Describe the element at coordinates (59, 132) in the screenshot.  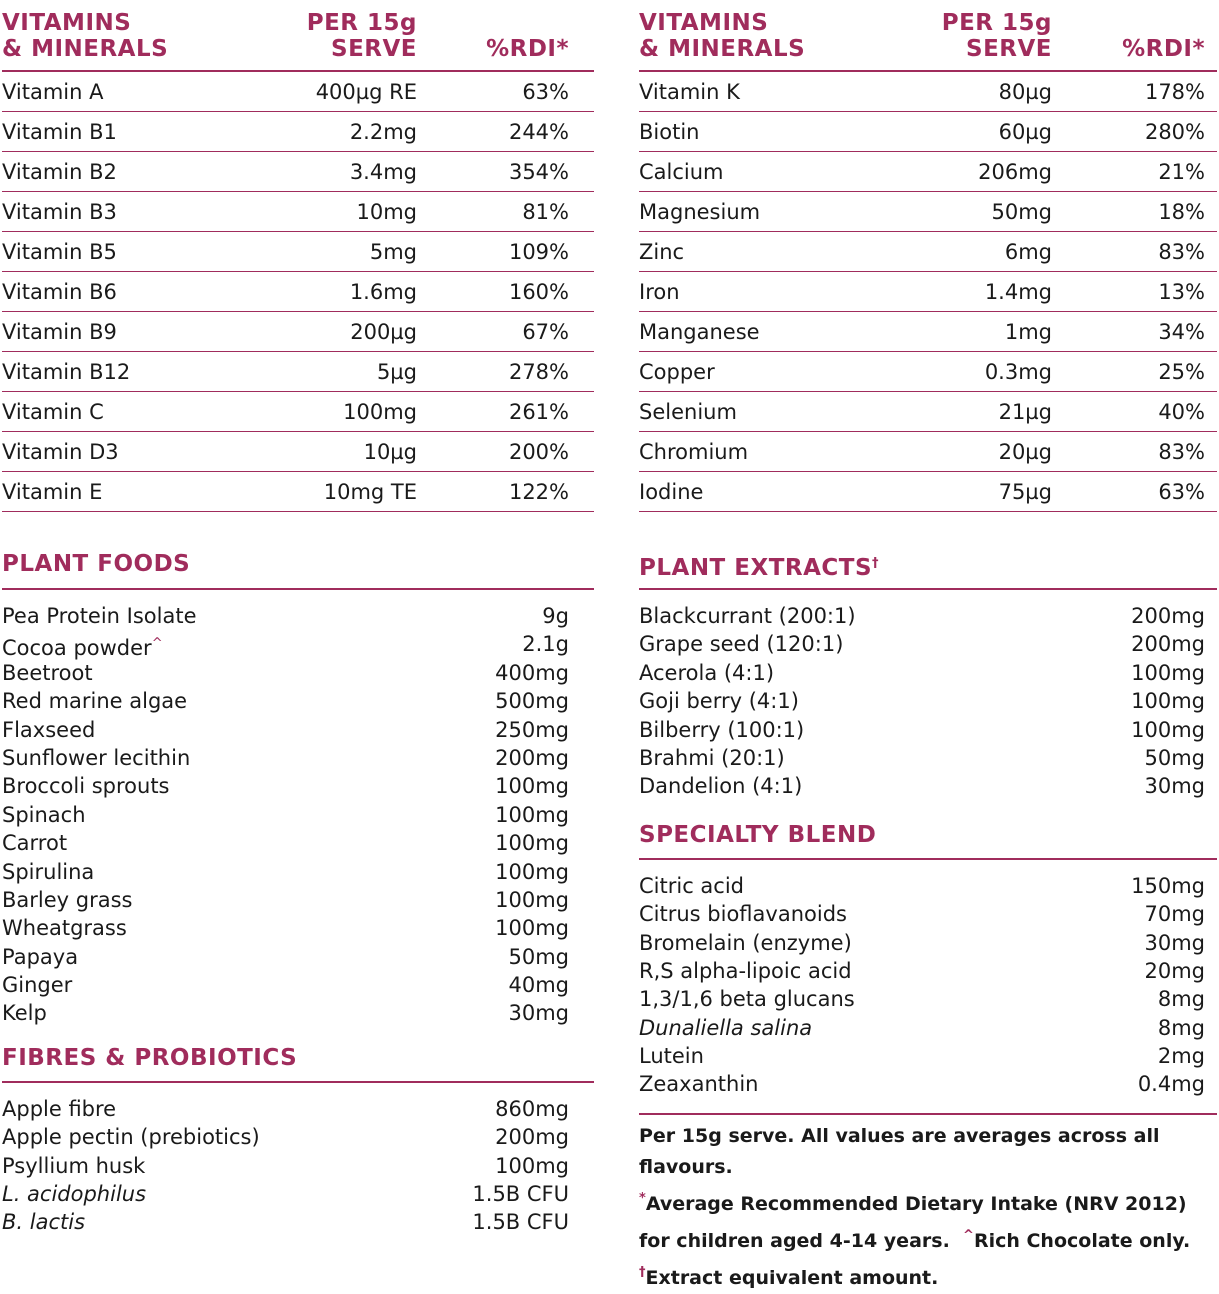
I see `nutrient-name: Vitamin B1` at that location.